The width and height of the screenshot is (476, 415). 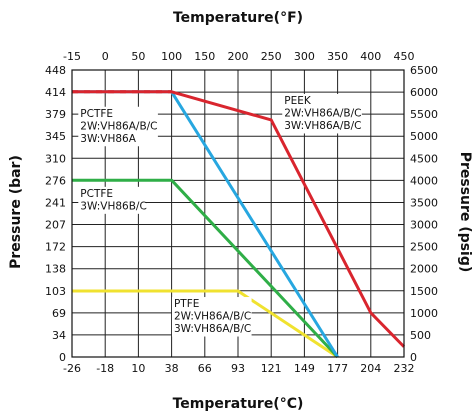 I want to click on x-tick-label-bottom: -18, so click(x=105, y=368).